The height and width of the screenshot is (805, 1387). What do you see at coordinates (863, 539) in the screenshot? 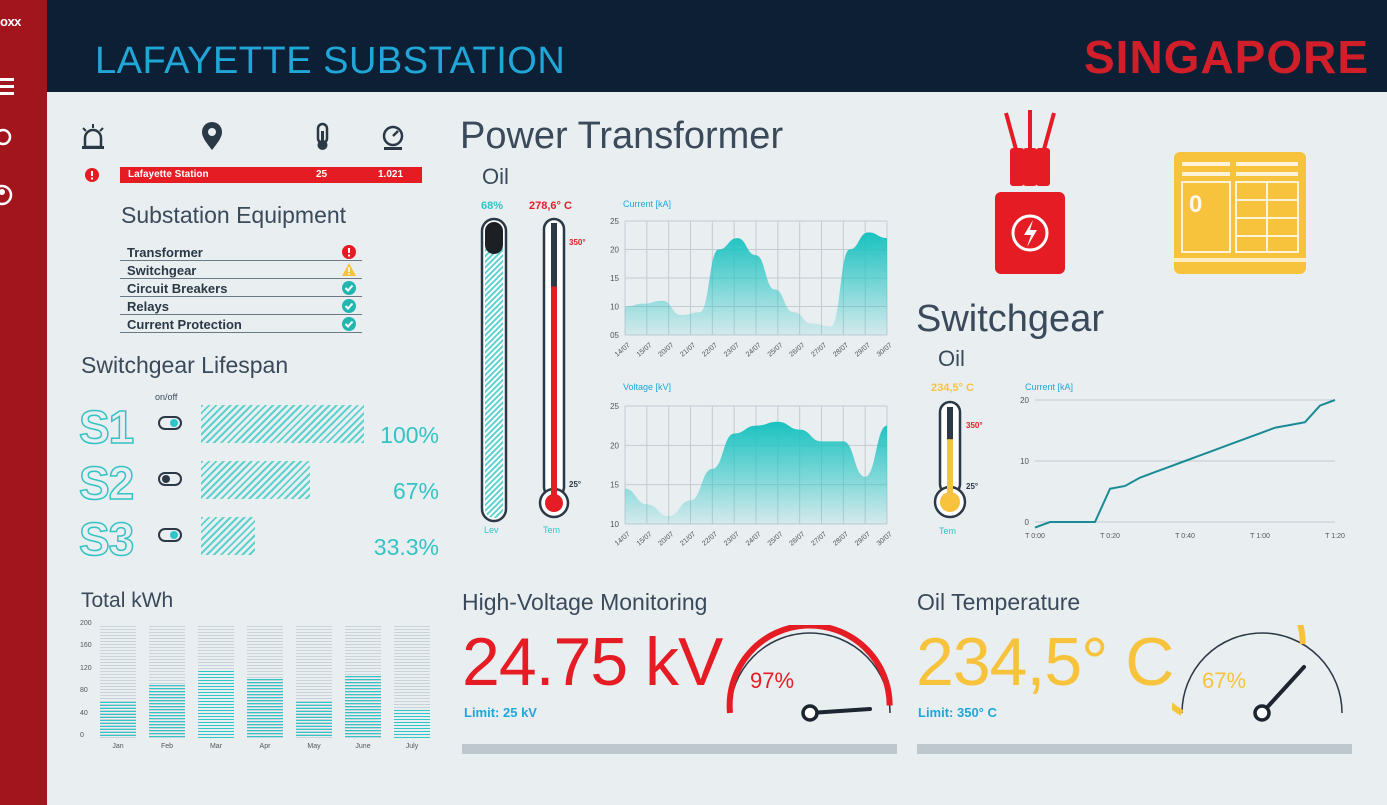
I see `x-tick-label: 29/07` at bounding box center [863, 539].